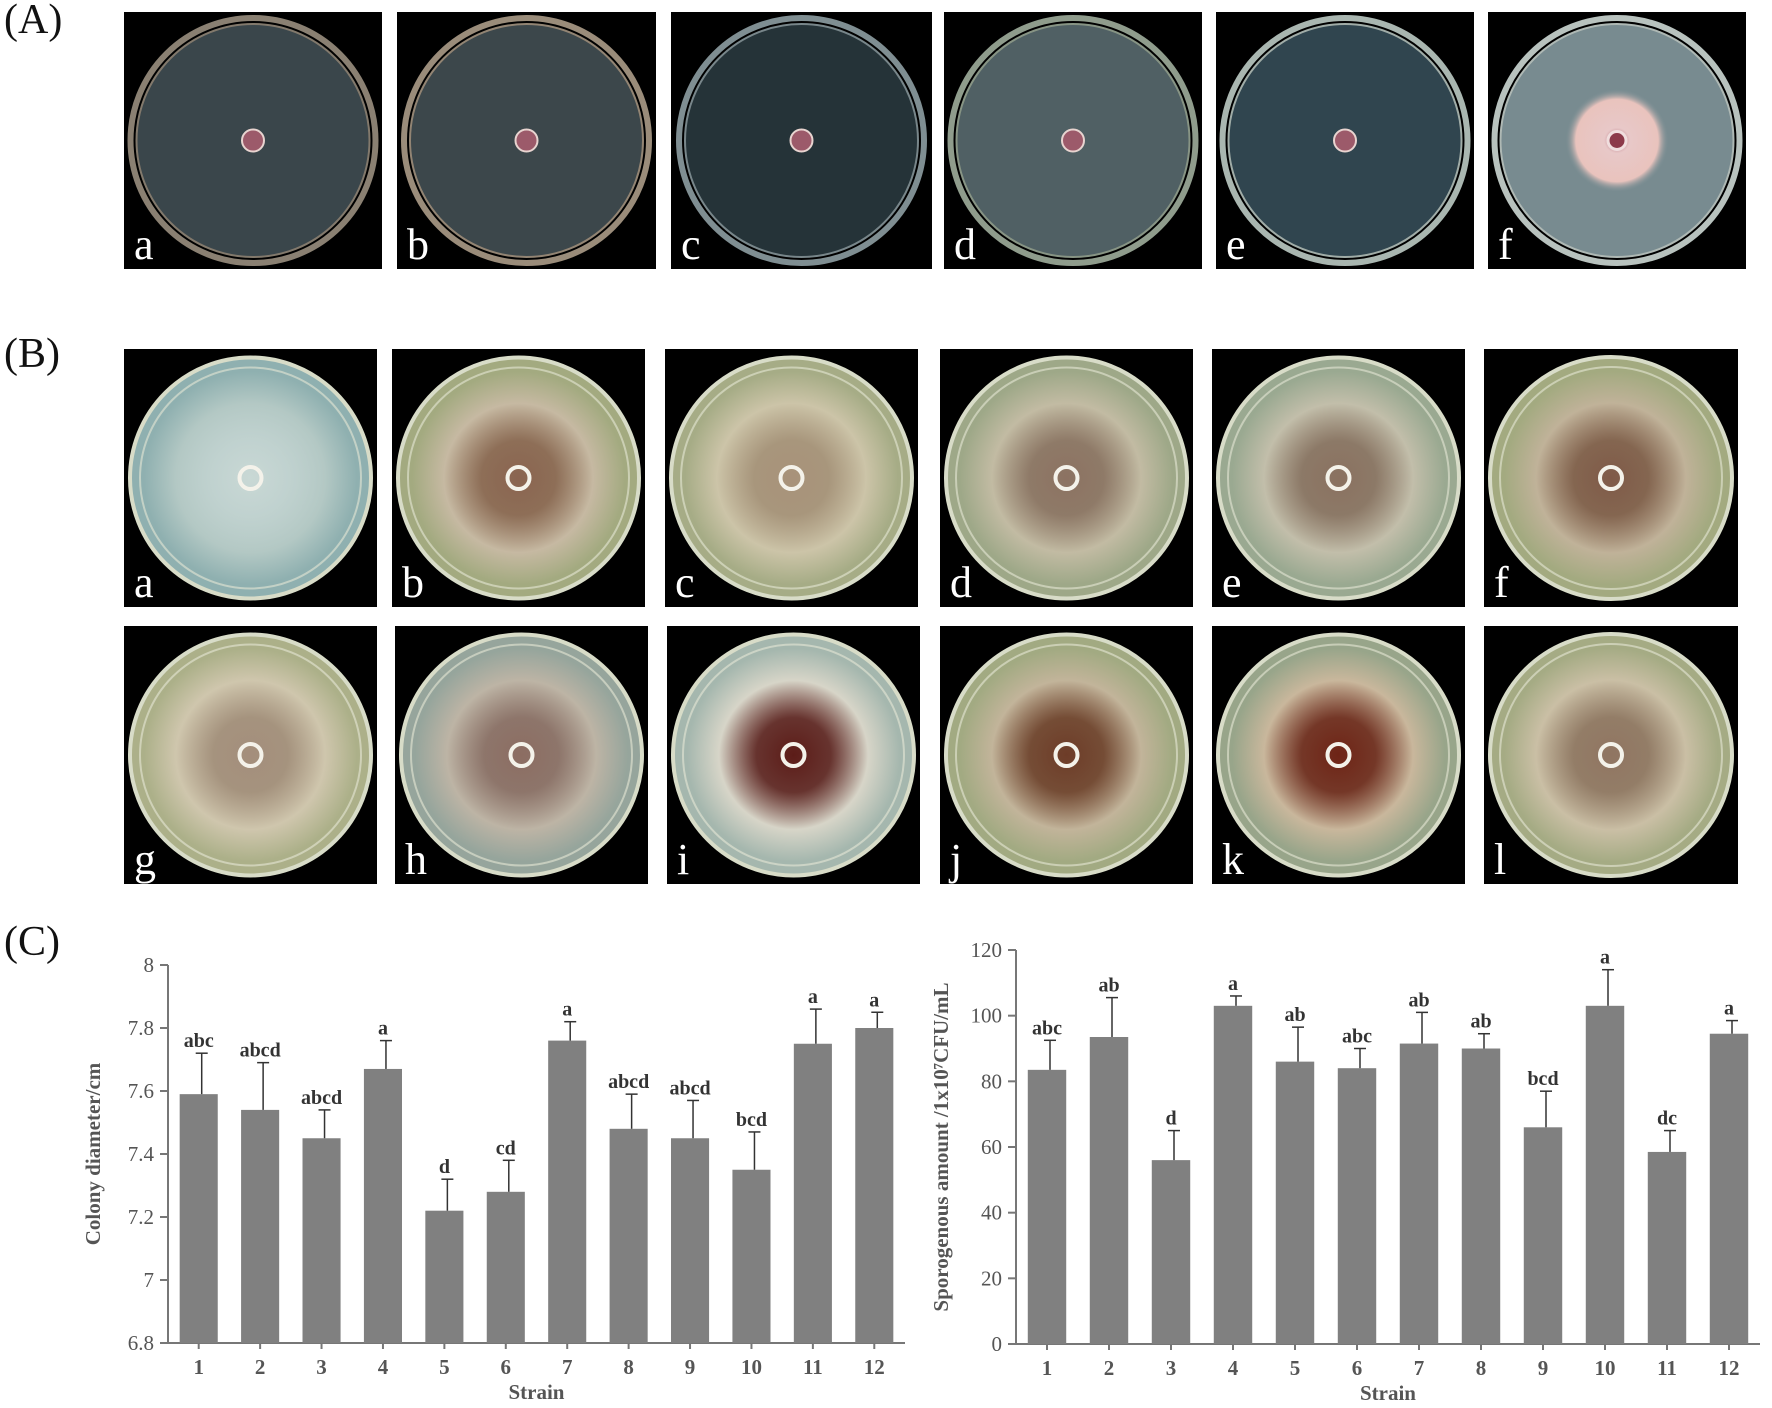  What do you see at coordinates (991, 1147) in the screenshot?
I see `y-tick-label: 60` at bounding box center [991, 1147].